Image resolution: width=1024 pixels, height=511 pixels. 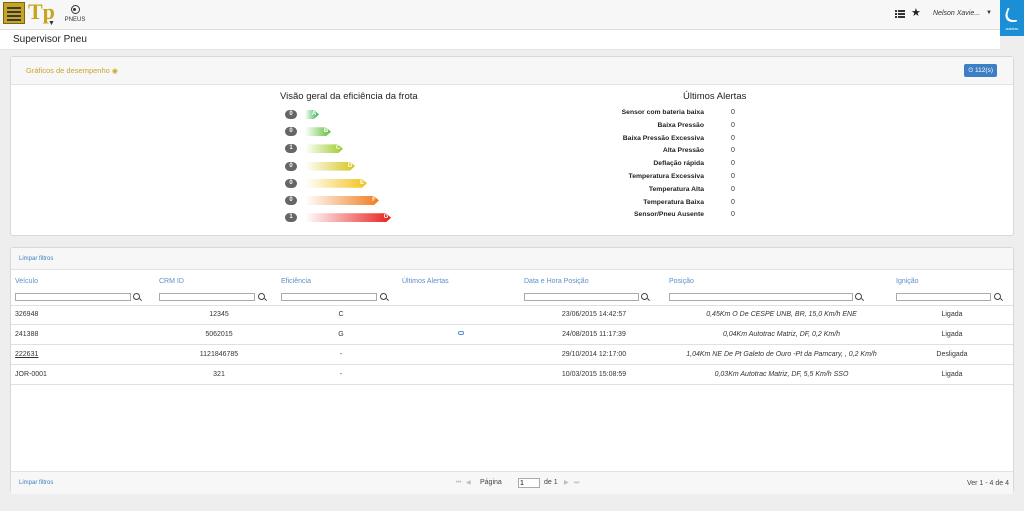 I want to click on nav-pneus-label: PNEUS, so click(x=75, y=20).